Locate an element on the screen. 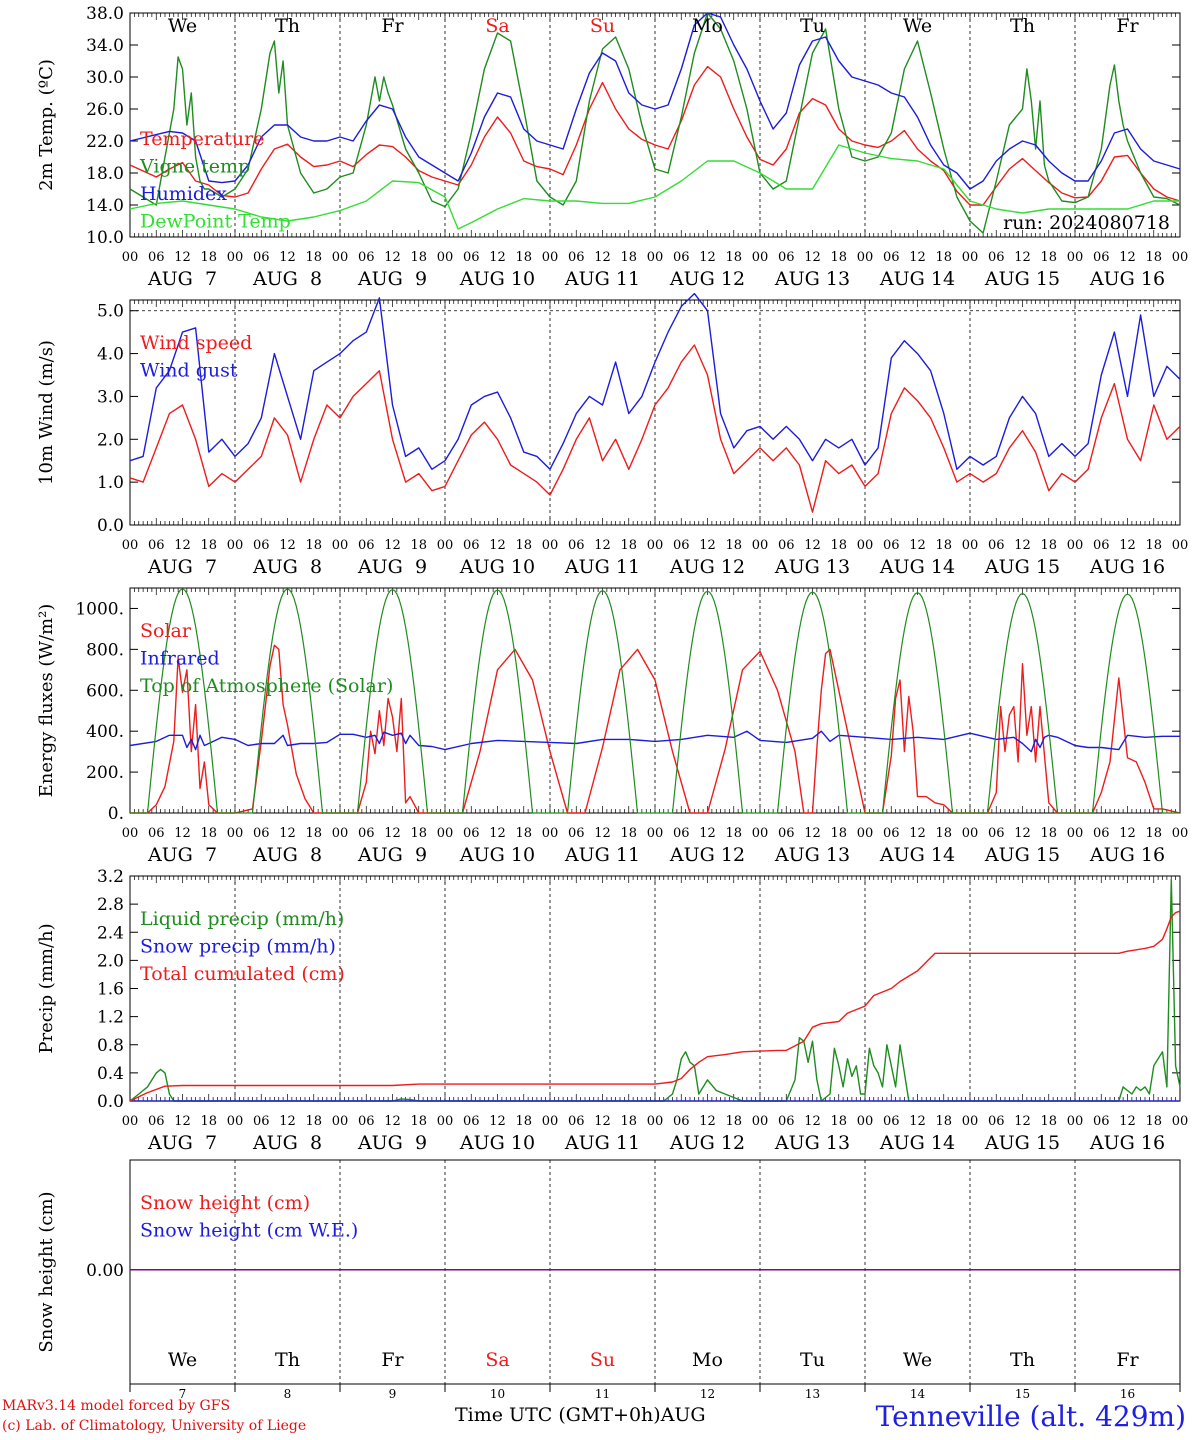  x-date-label: AUG 9 is located at coordinates (392, 1143).